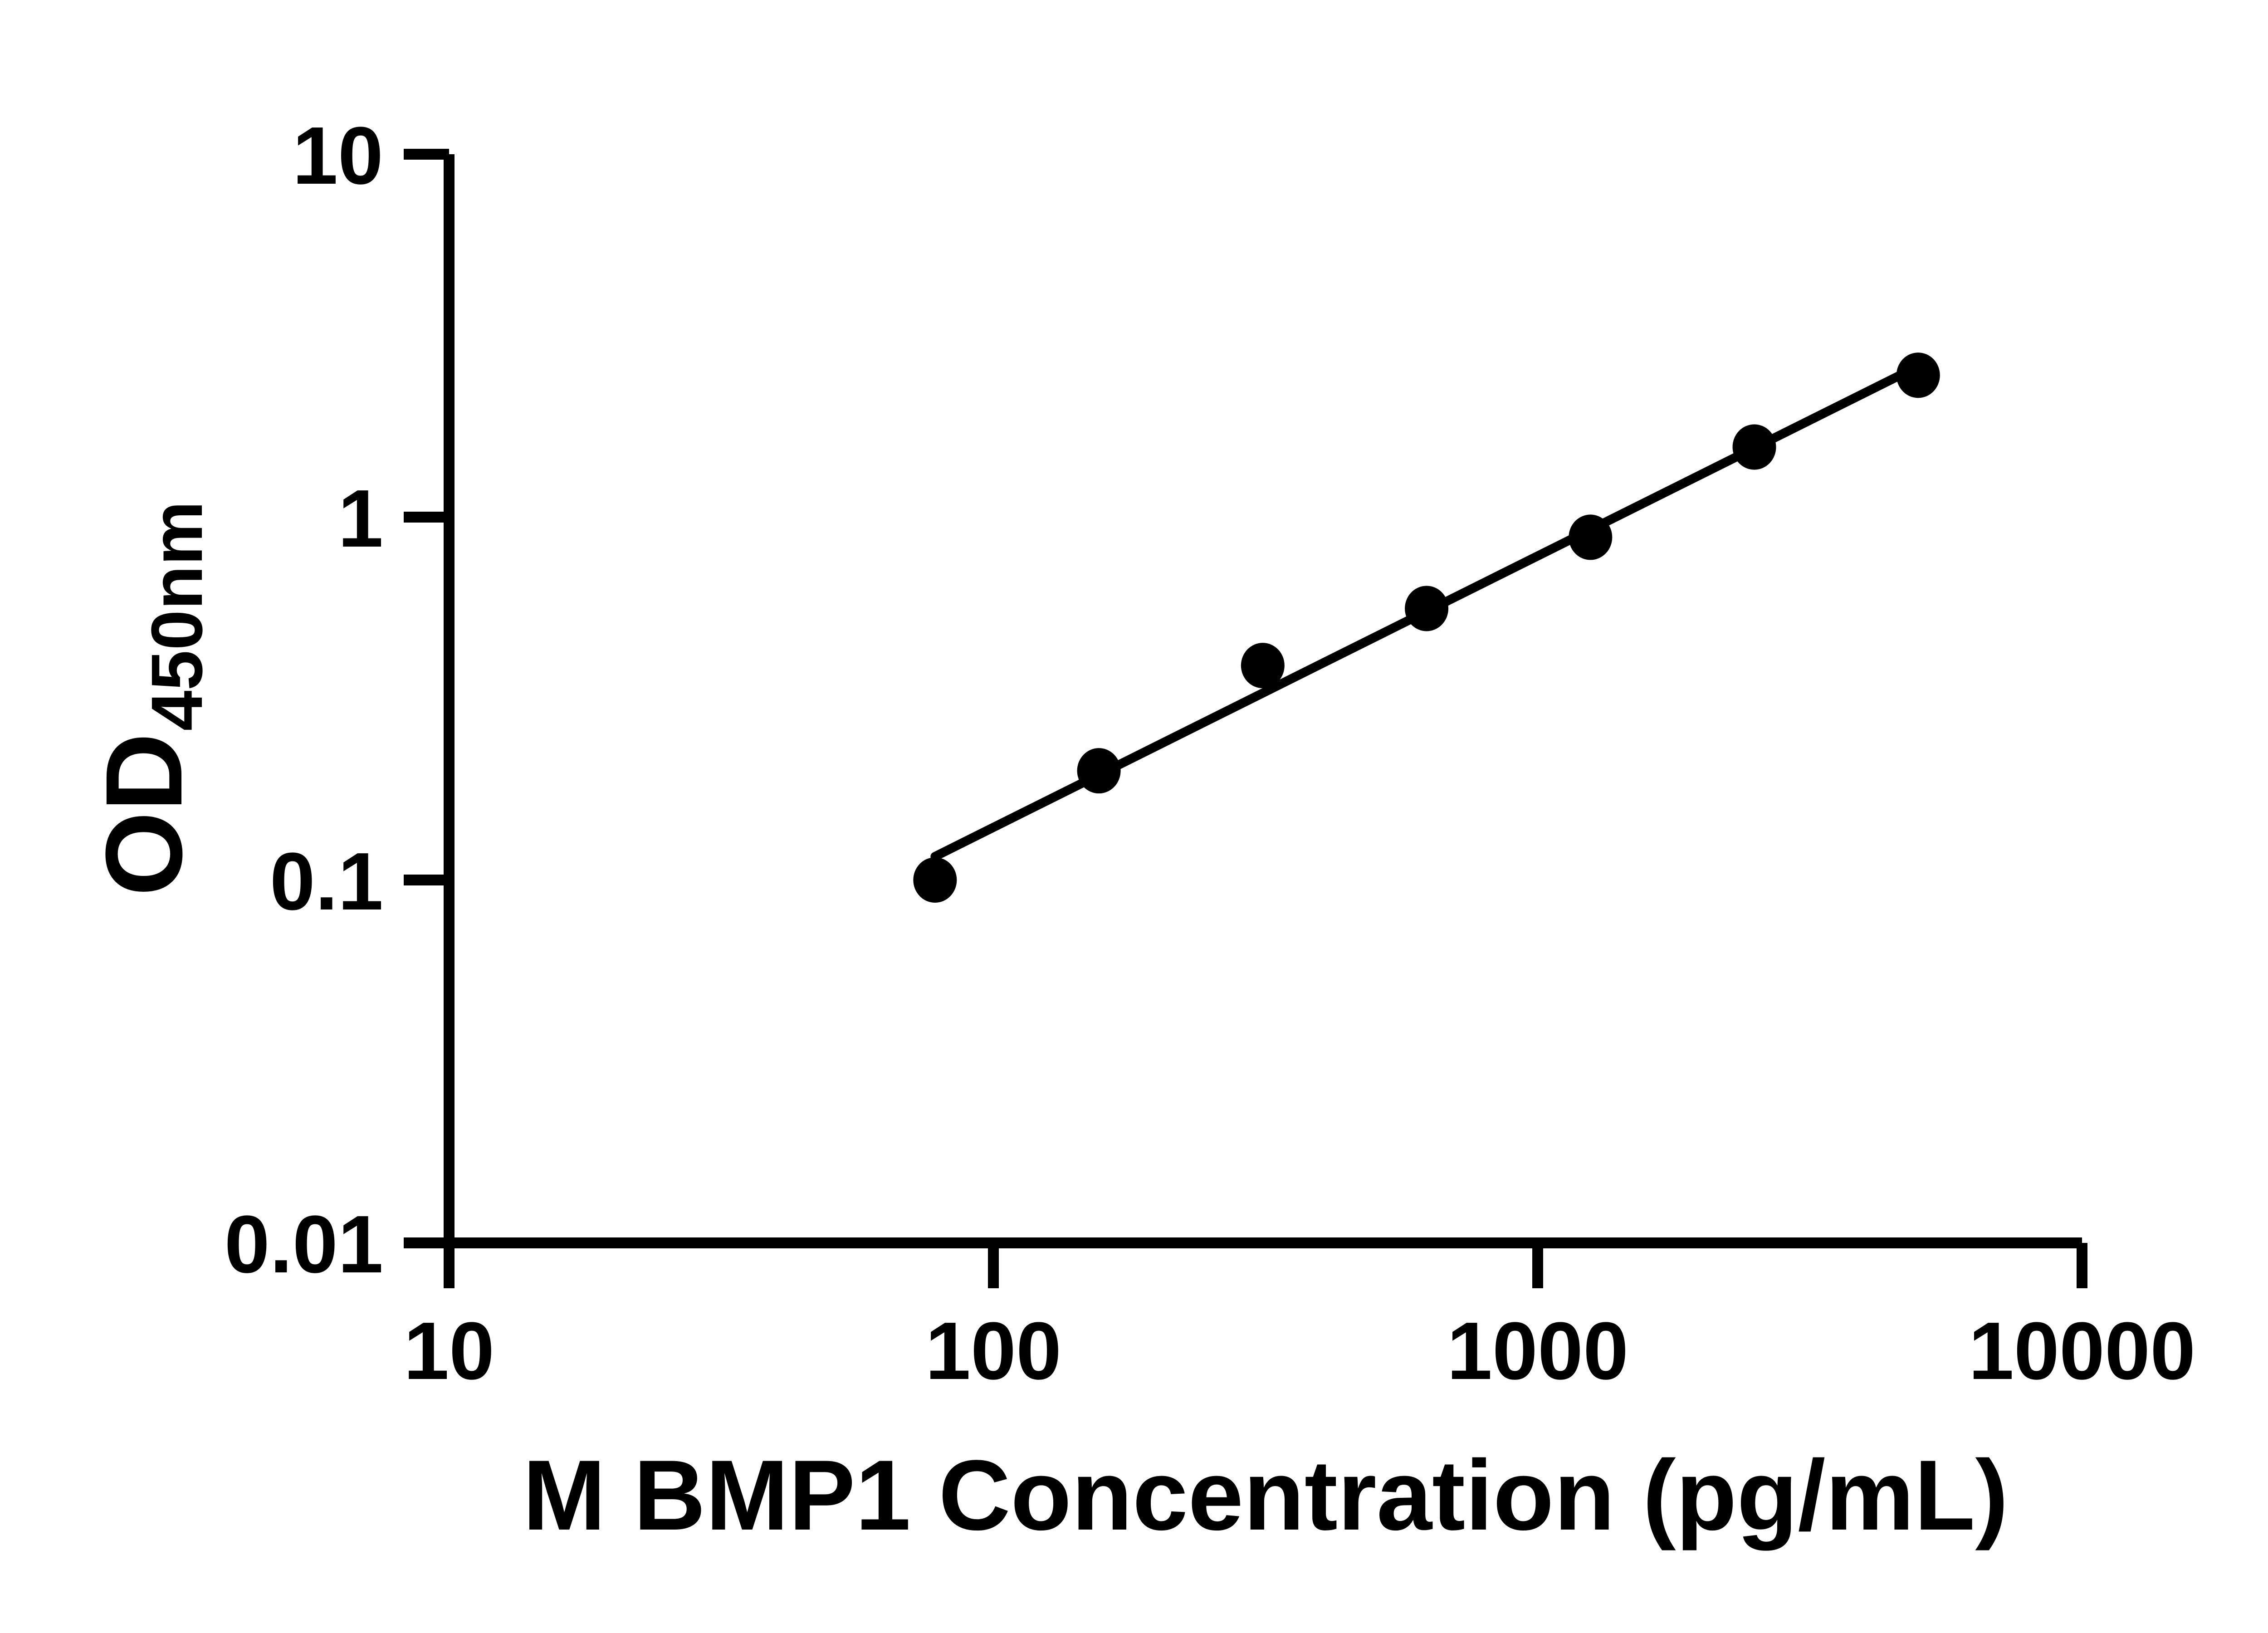  What do you see at coordinates (993, 1351) in the screenshot?
I see `x-tick-label: 100` at bounding box center [993, 1351].